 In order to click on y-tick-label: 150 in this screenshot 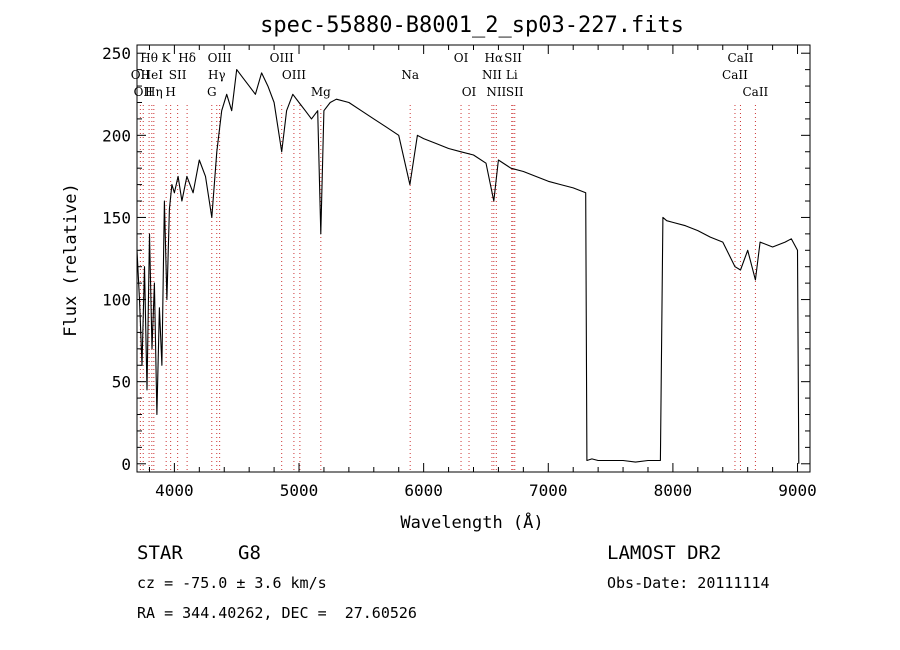, I will do `click(116, 217)`.